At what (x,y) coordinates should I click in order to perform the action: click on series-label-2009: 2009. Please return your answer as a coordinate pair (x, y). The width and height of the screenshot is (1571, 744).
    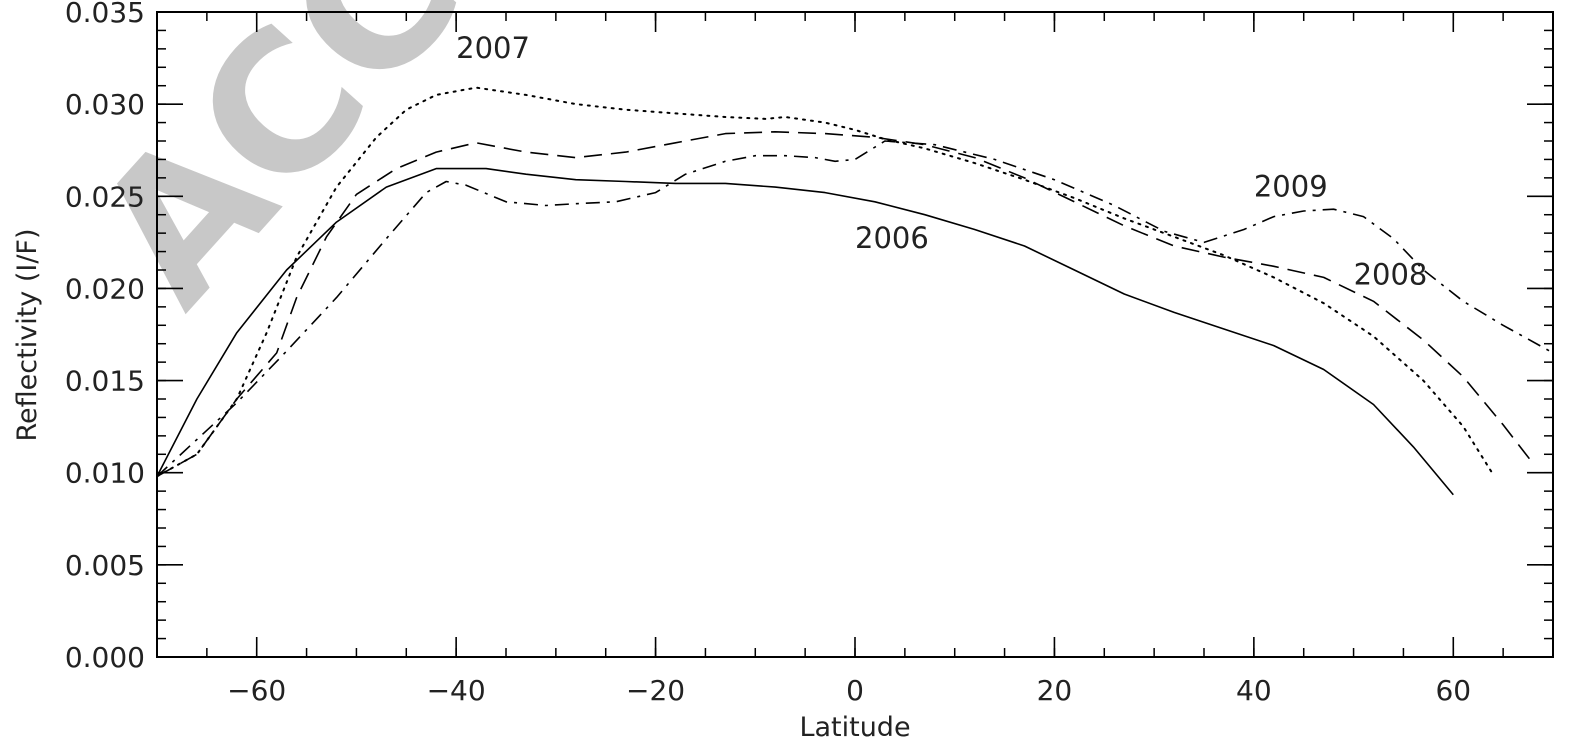
    Looking at the image, I should click on (1291, 186).